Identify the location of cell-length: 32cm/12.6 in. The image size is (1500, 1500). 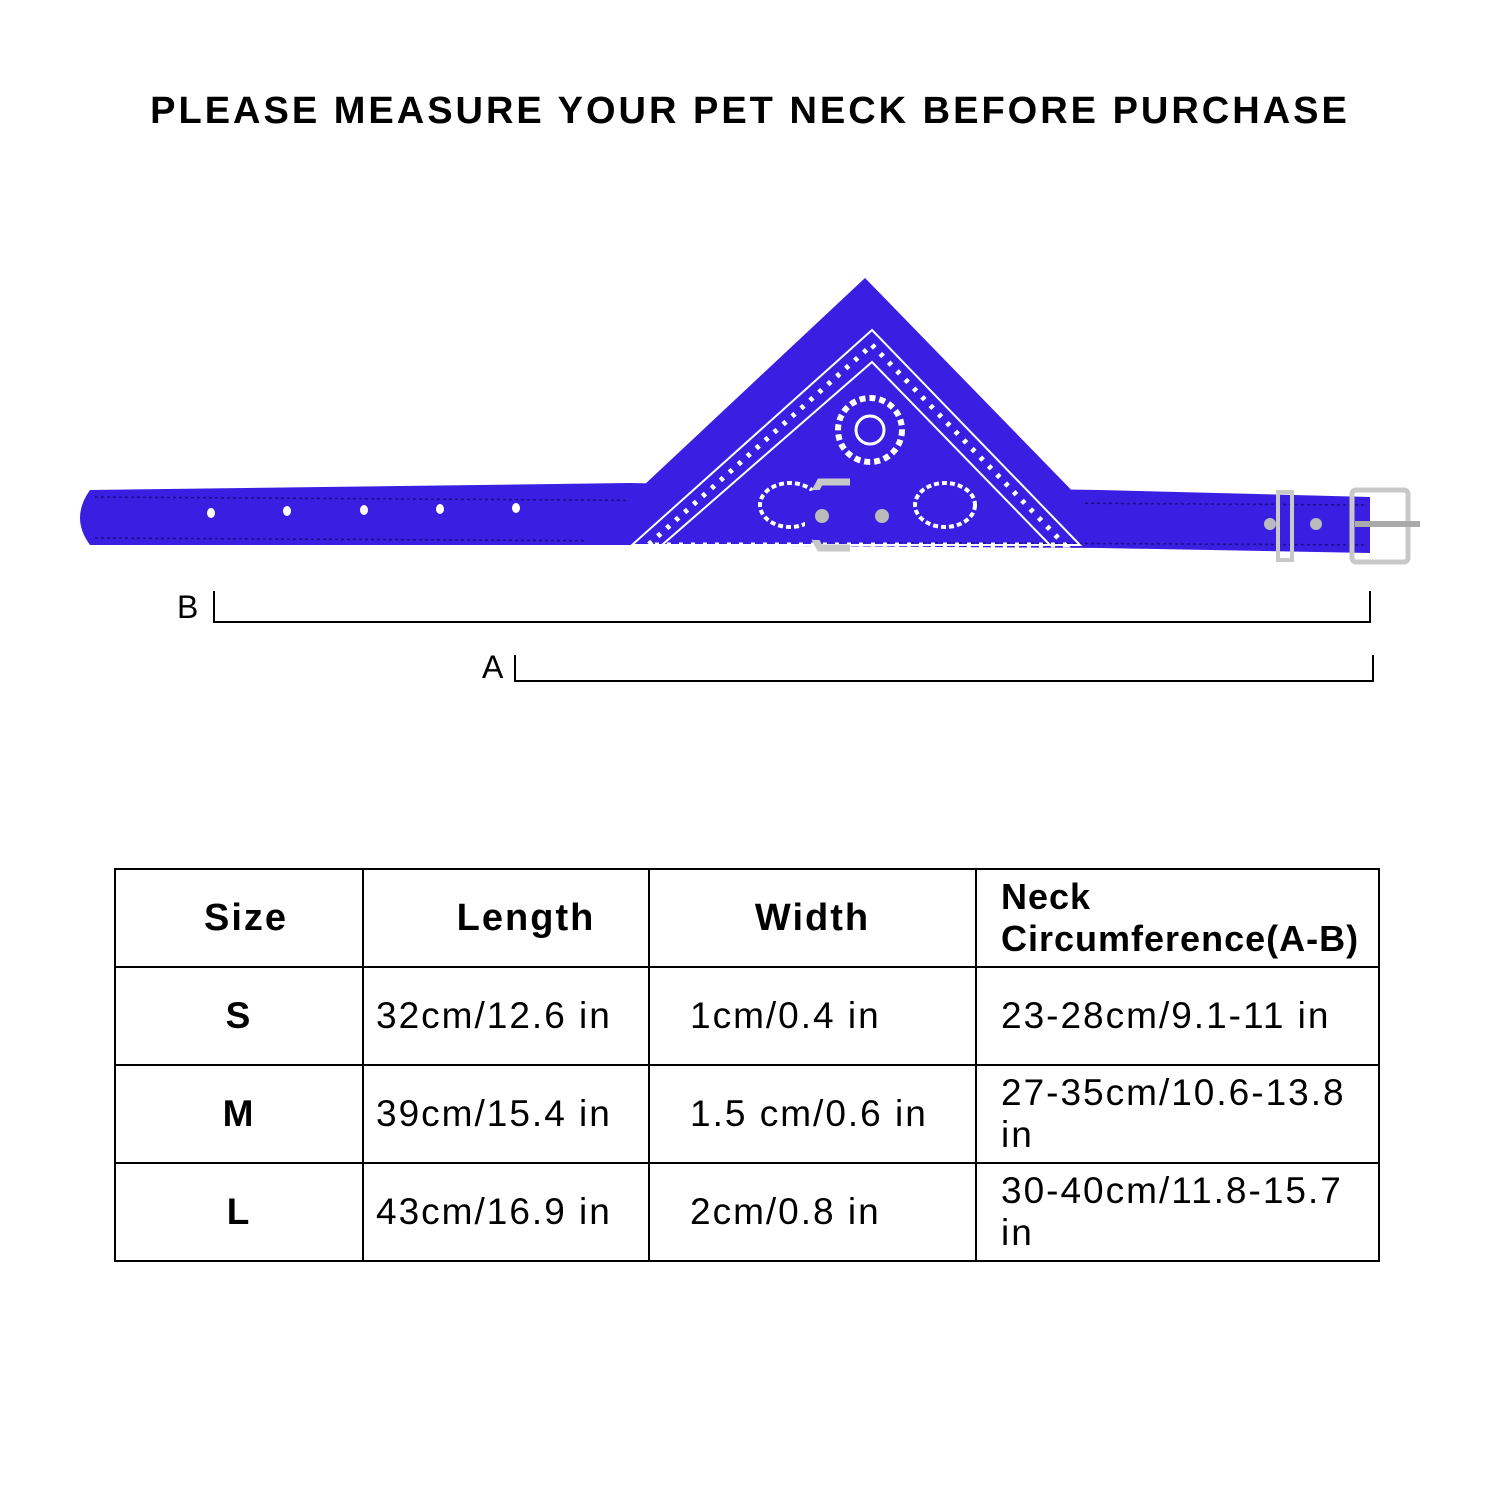
(506, 1016).